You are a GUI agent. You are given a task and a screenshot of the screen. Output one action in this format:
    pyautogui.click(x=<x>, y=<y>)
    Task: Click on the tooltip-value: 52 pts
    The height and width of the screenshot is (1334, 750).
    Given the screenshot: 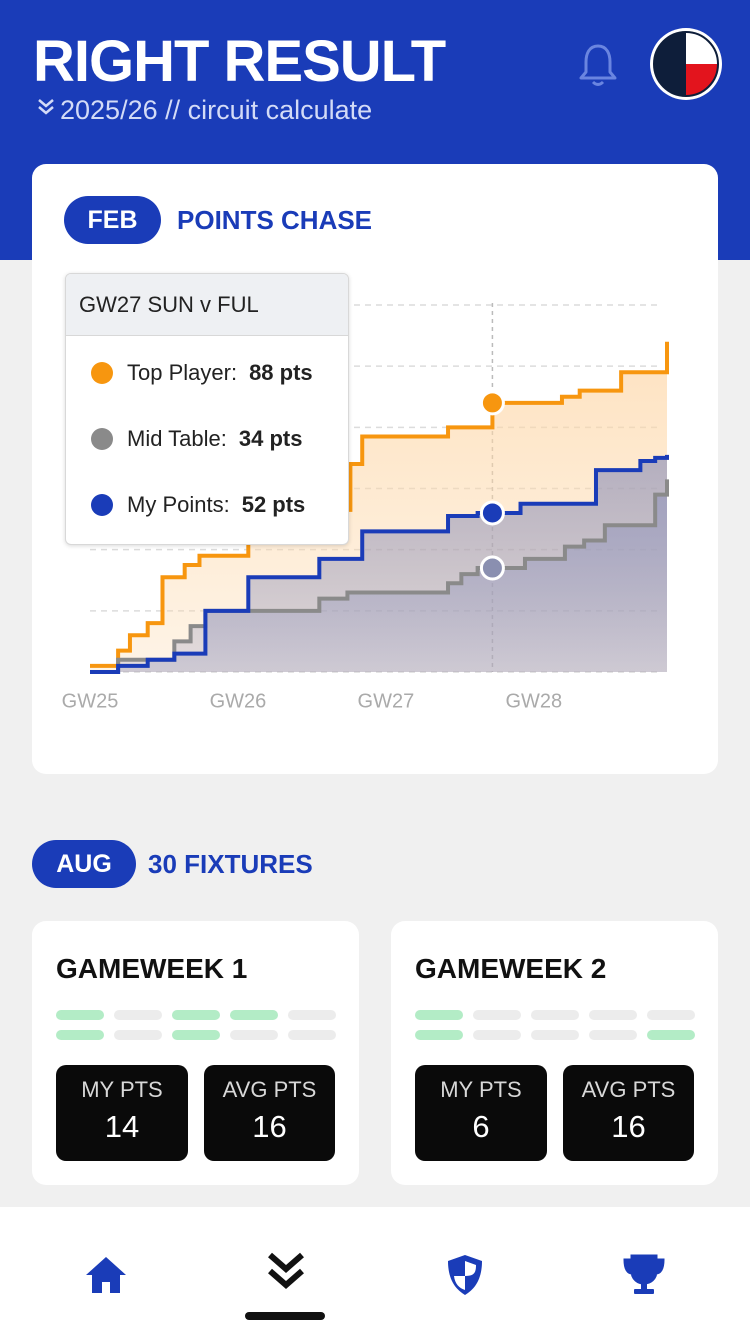 What is the action you would take?
    pyautogui.click(x=273, y=504)
    